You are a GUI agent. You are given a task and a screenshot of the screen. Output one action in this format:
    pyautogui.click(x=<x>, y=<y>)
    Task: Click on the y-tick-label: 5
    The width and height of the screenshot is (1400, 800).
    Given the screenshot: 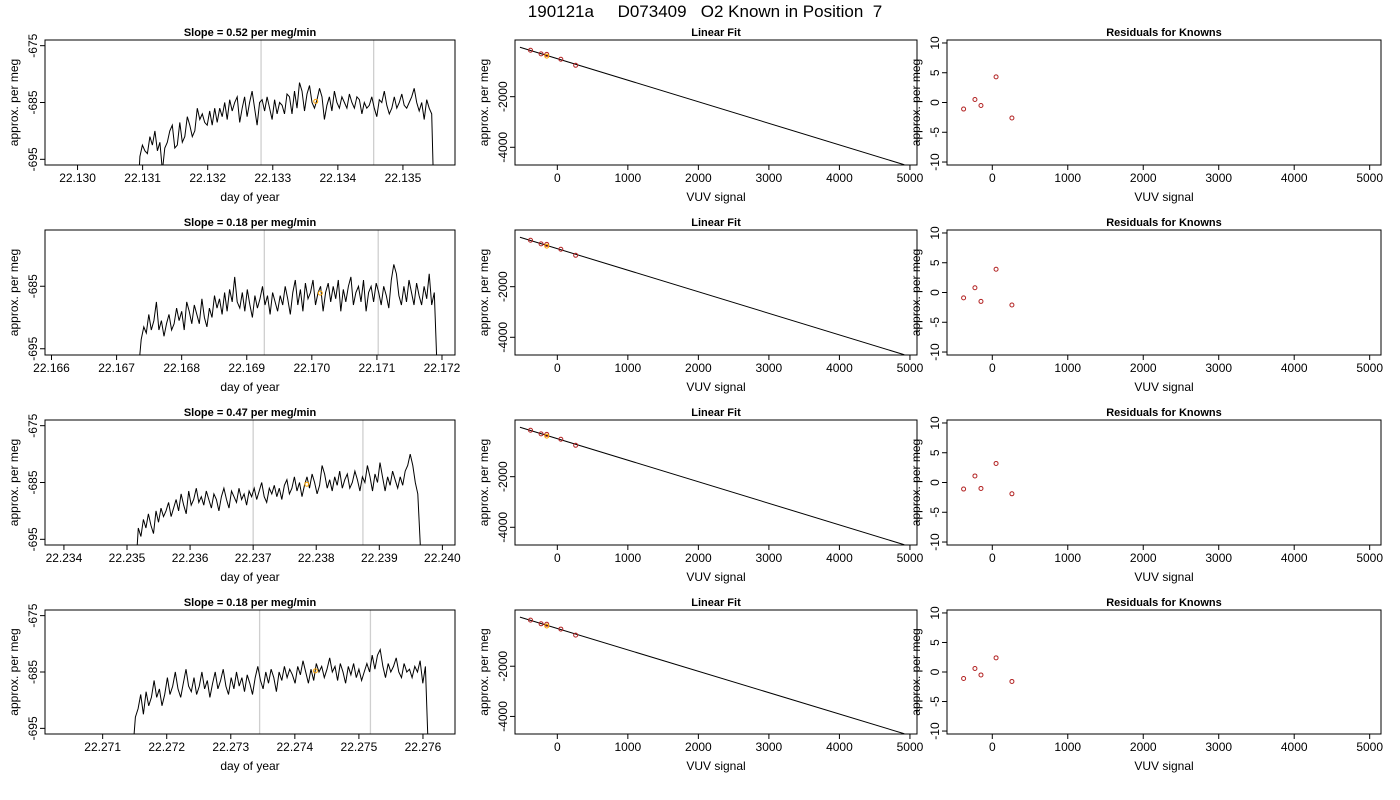 What is the action you would take?
    pyautogui.click(x=935, y=452)
    